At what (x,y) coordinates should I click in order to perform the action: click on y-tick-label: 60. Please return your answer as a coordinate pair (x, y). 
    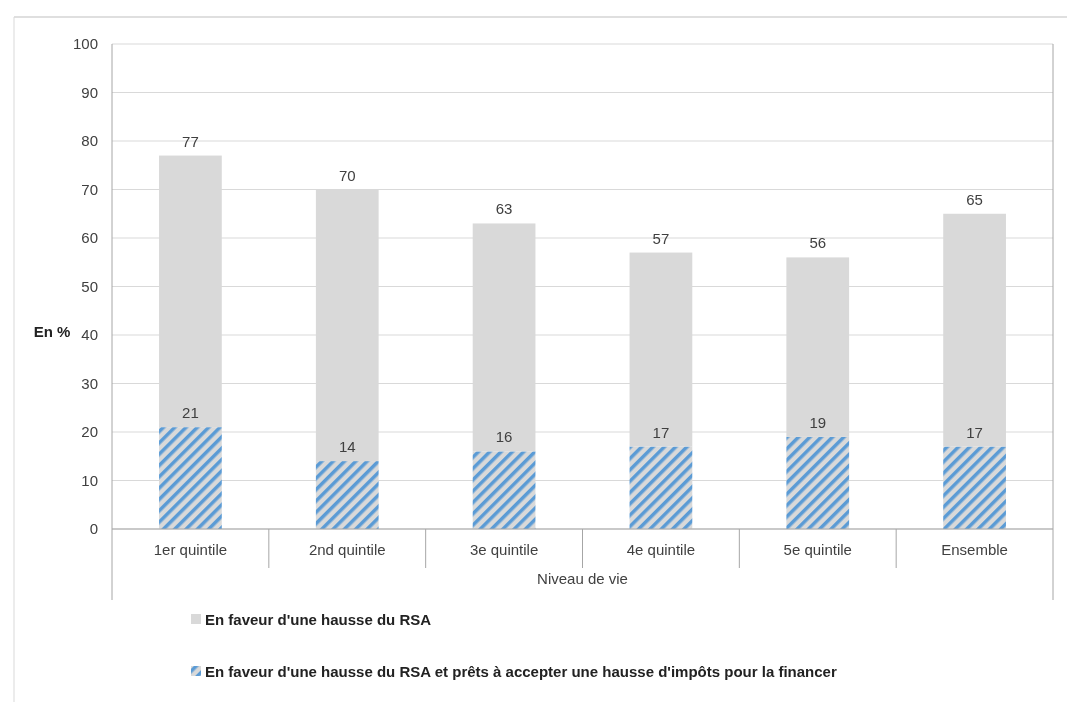
    Looking at the image, I should click on (89, 237).